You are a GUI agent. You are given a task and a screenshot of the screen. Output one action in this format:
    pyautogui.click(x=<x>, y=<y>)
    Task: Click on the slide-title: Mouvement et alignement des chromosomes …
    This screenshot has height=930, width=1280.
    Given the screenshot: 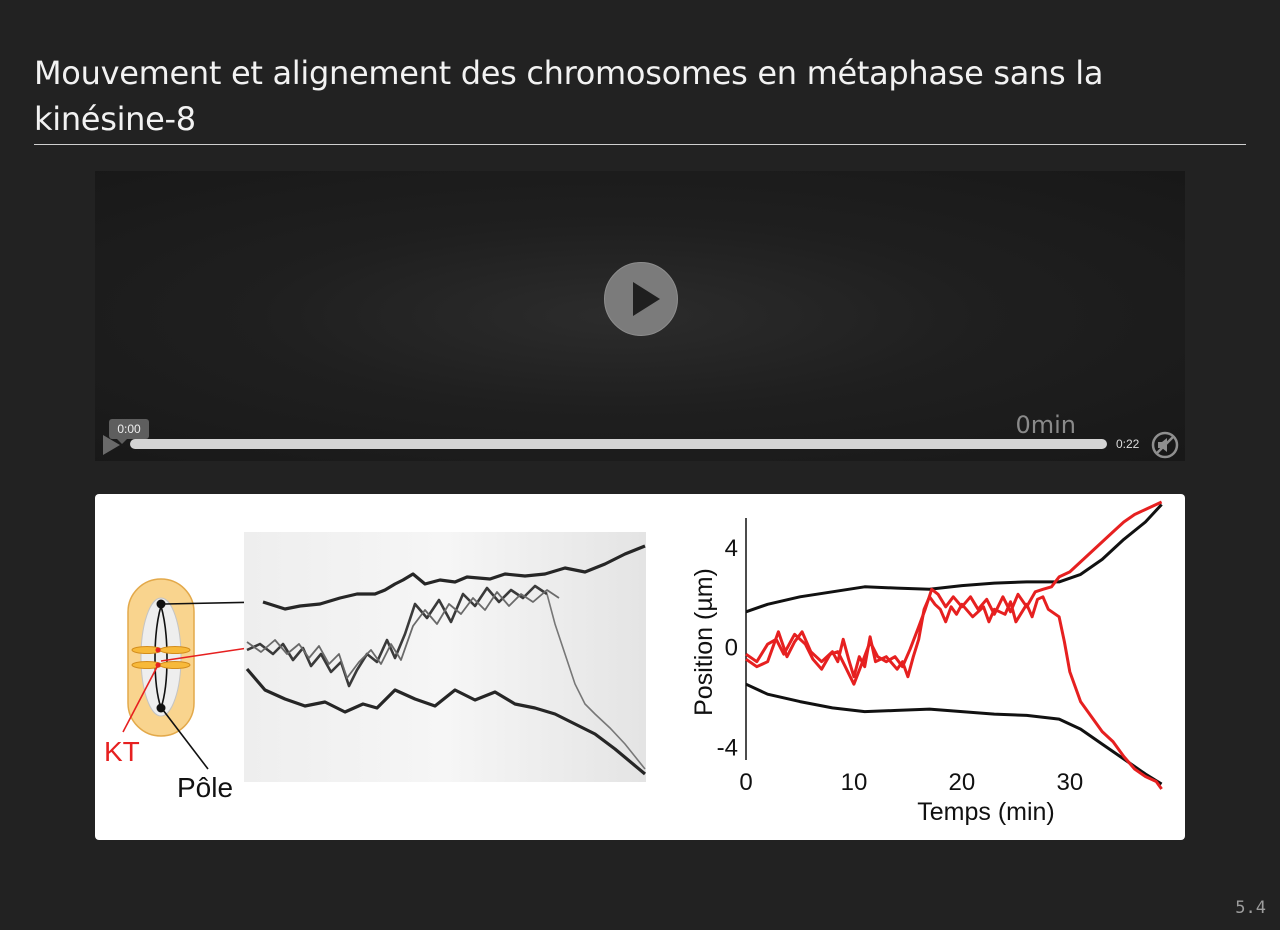 What is the action you would take?
    pyautogui.click(x=569, y=96)
    